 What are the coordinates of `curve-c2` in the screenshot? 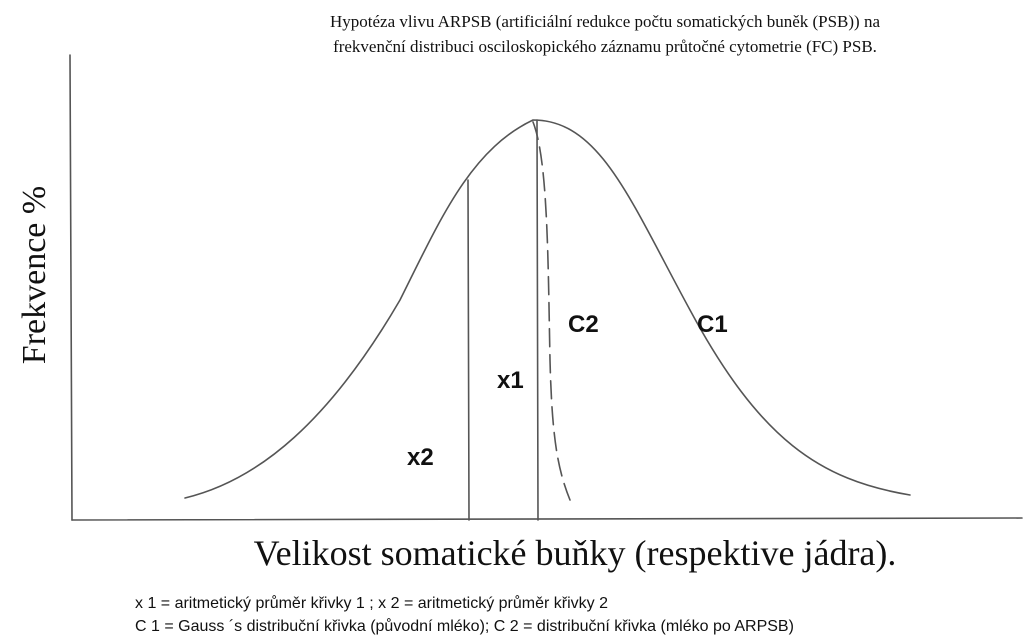 It's located at (551, 311).